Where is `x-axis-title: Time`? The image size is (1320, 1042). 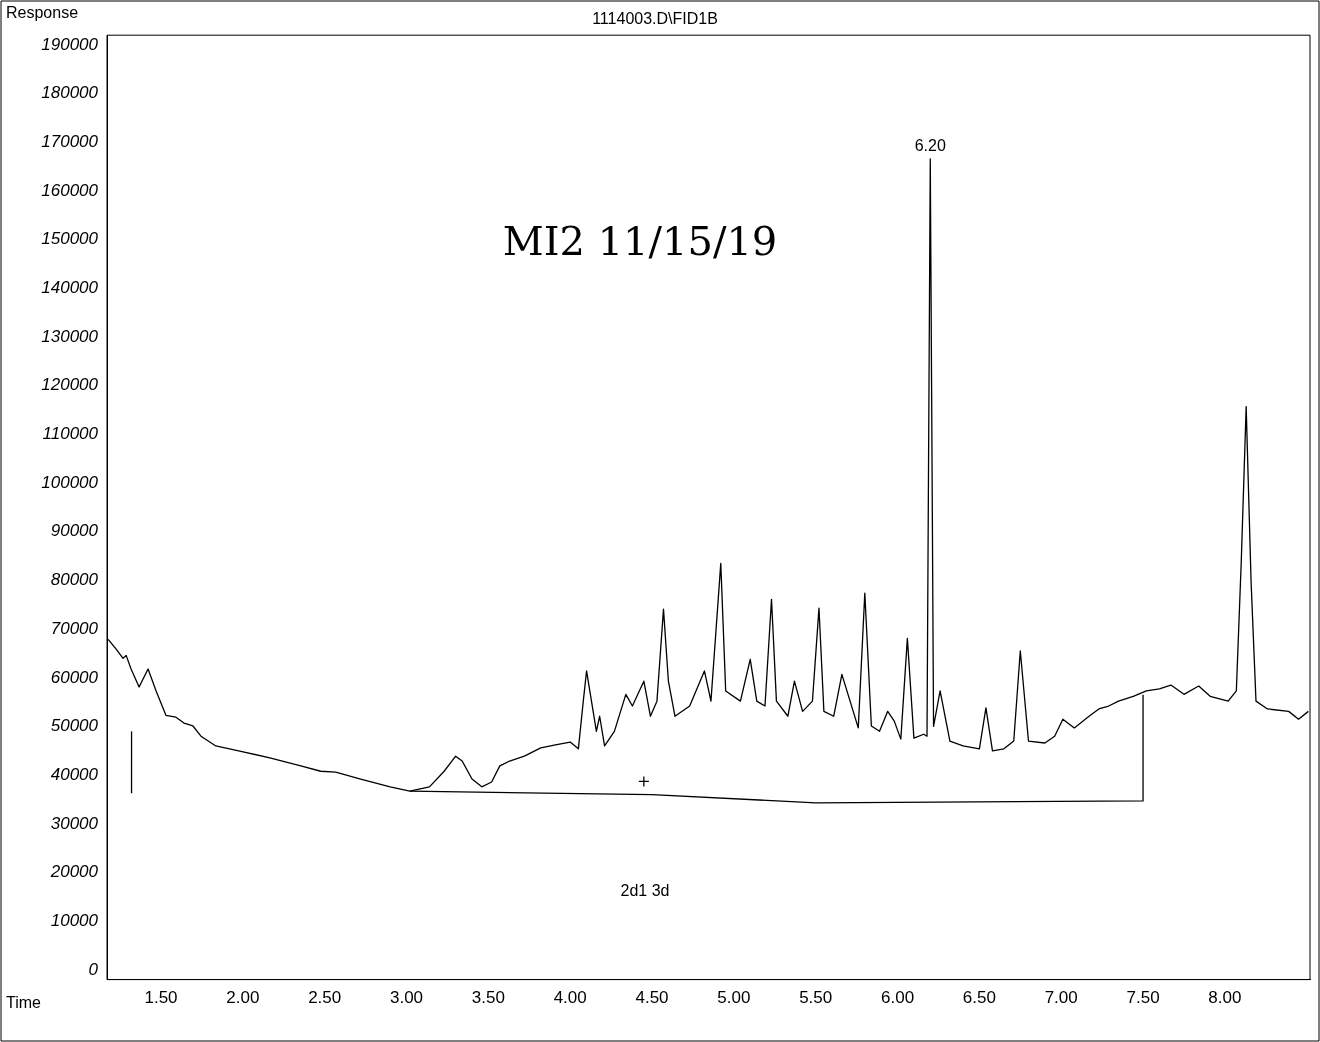 x-axis-title: Time is located at coordinates (24, 1002).